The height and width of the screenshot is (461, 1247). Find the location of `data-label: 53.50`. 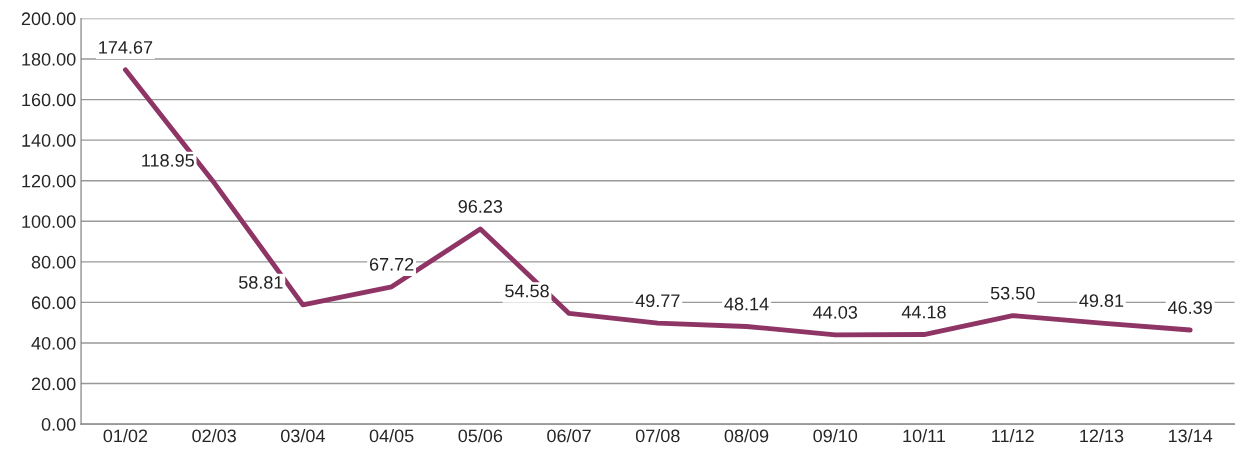

data-label: 53.50 is located at coordinates (1012, 293).